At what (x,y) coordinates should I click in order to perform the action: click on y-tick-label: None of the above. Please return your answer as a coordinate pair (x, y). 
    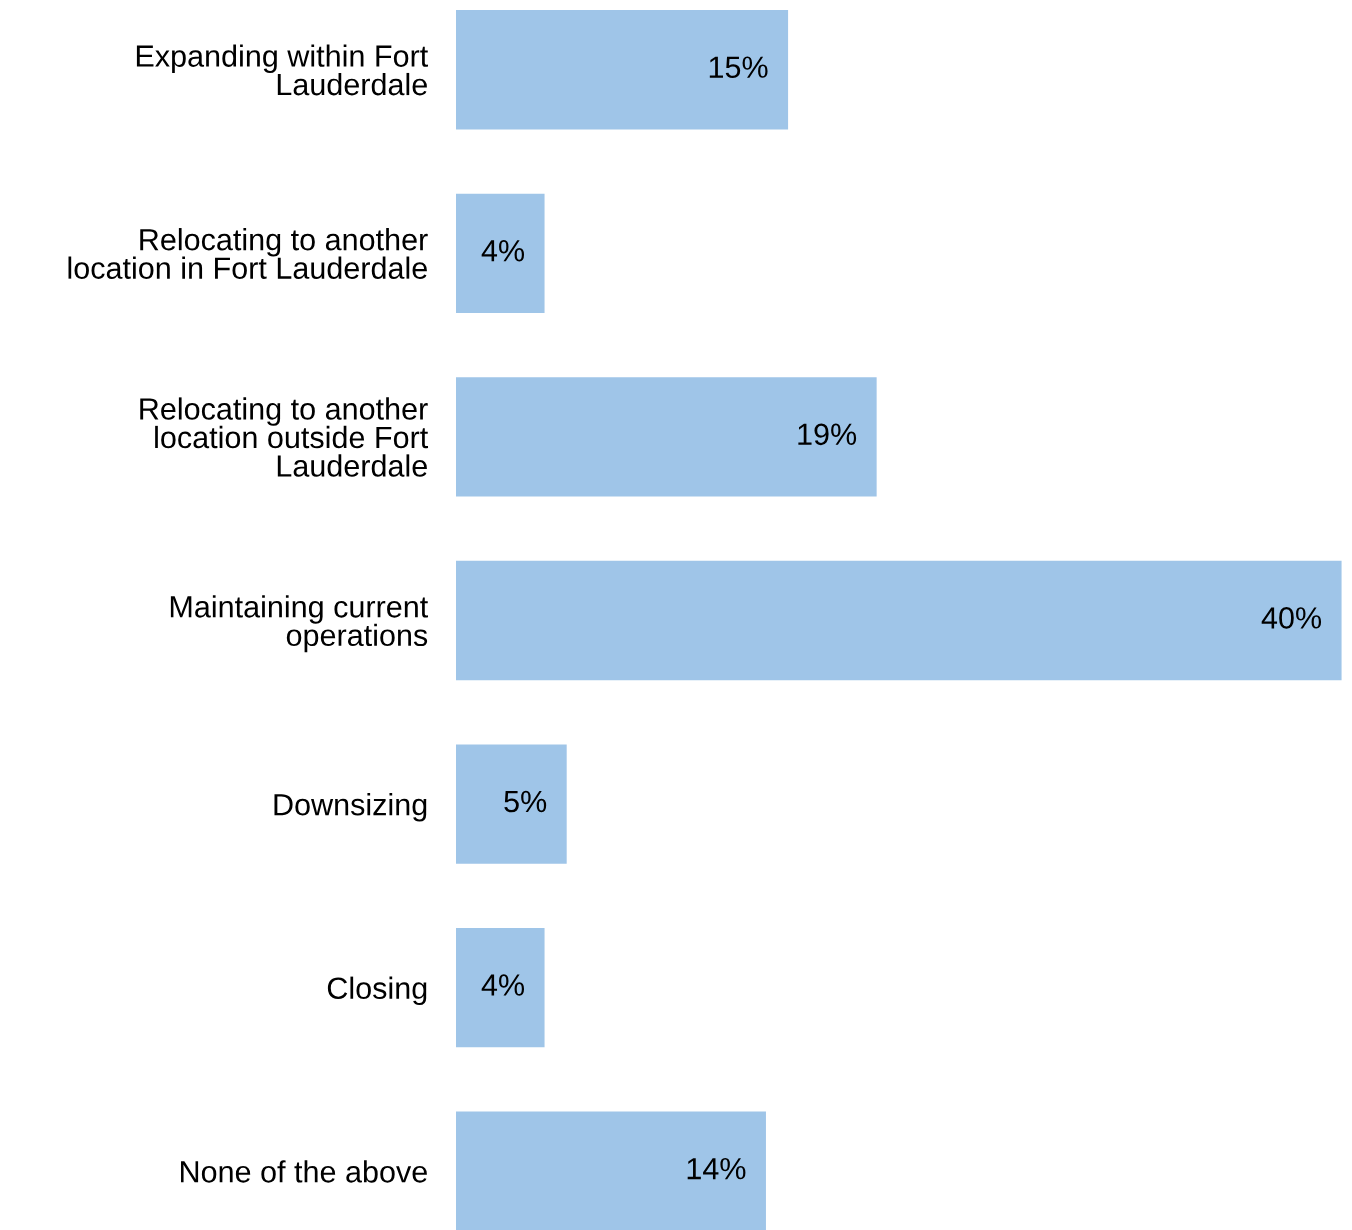
    Looking at the image, I should click on (304, 1171).